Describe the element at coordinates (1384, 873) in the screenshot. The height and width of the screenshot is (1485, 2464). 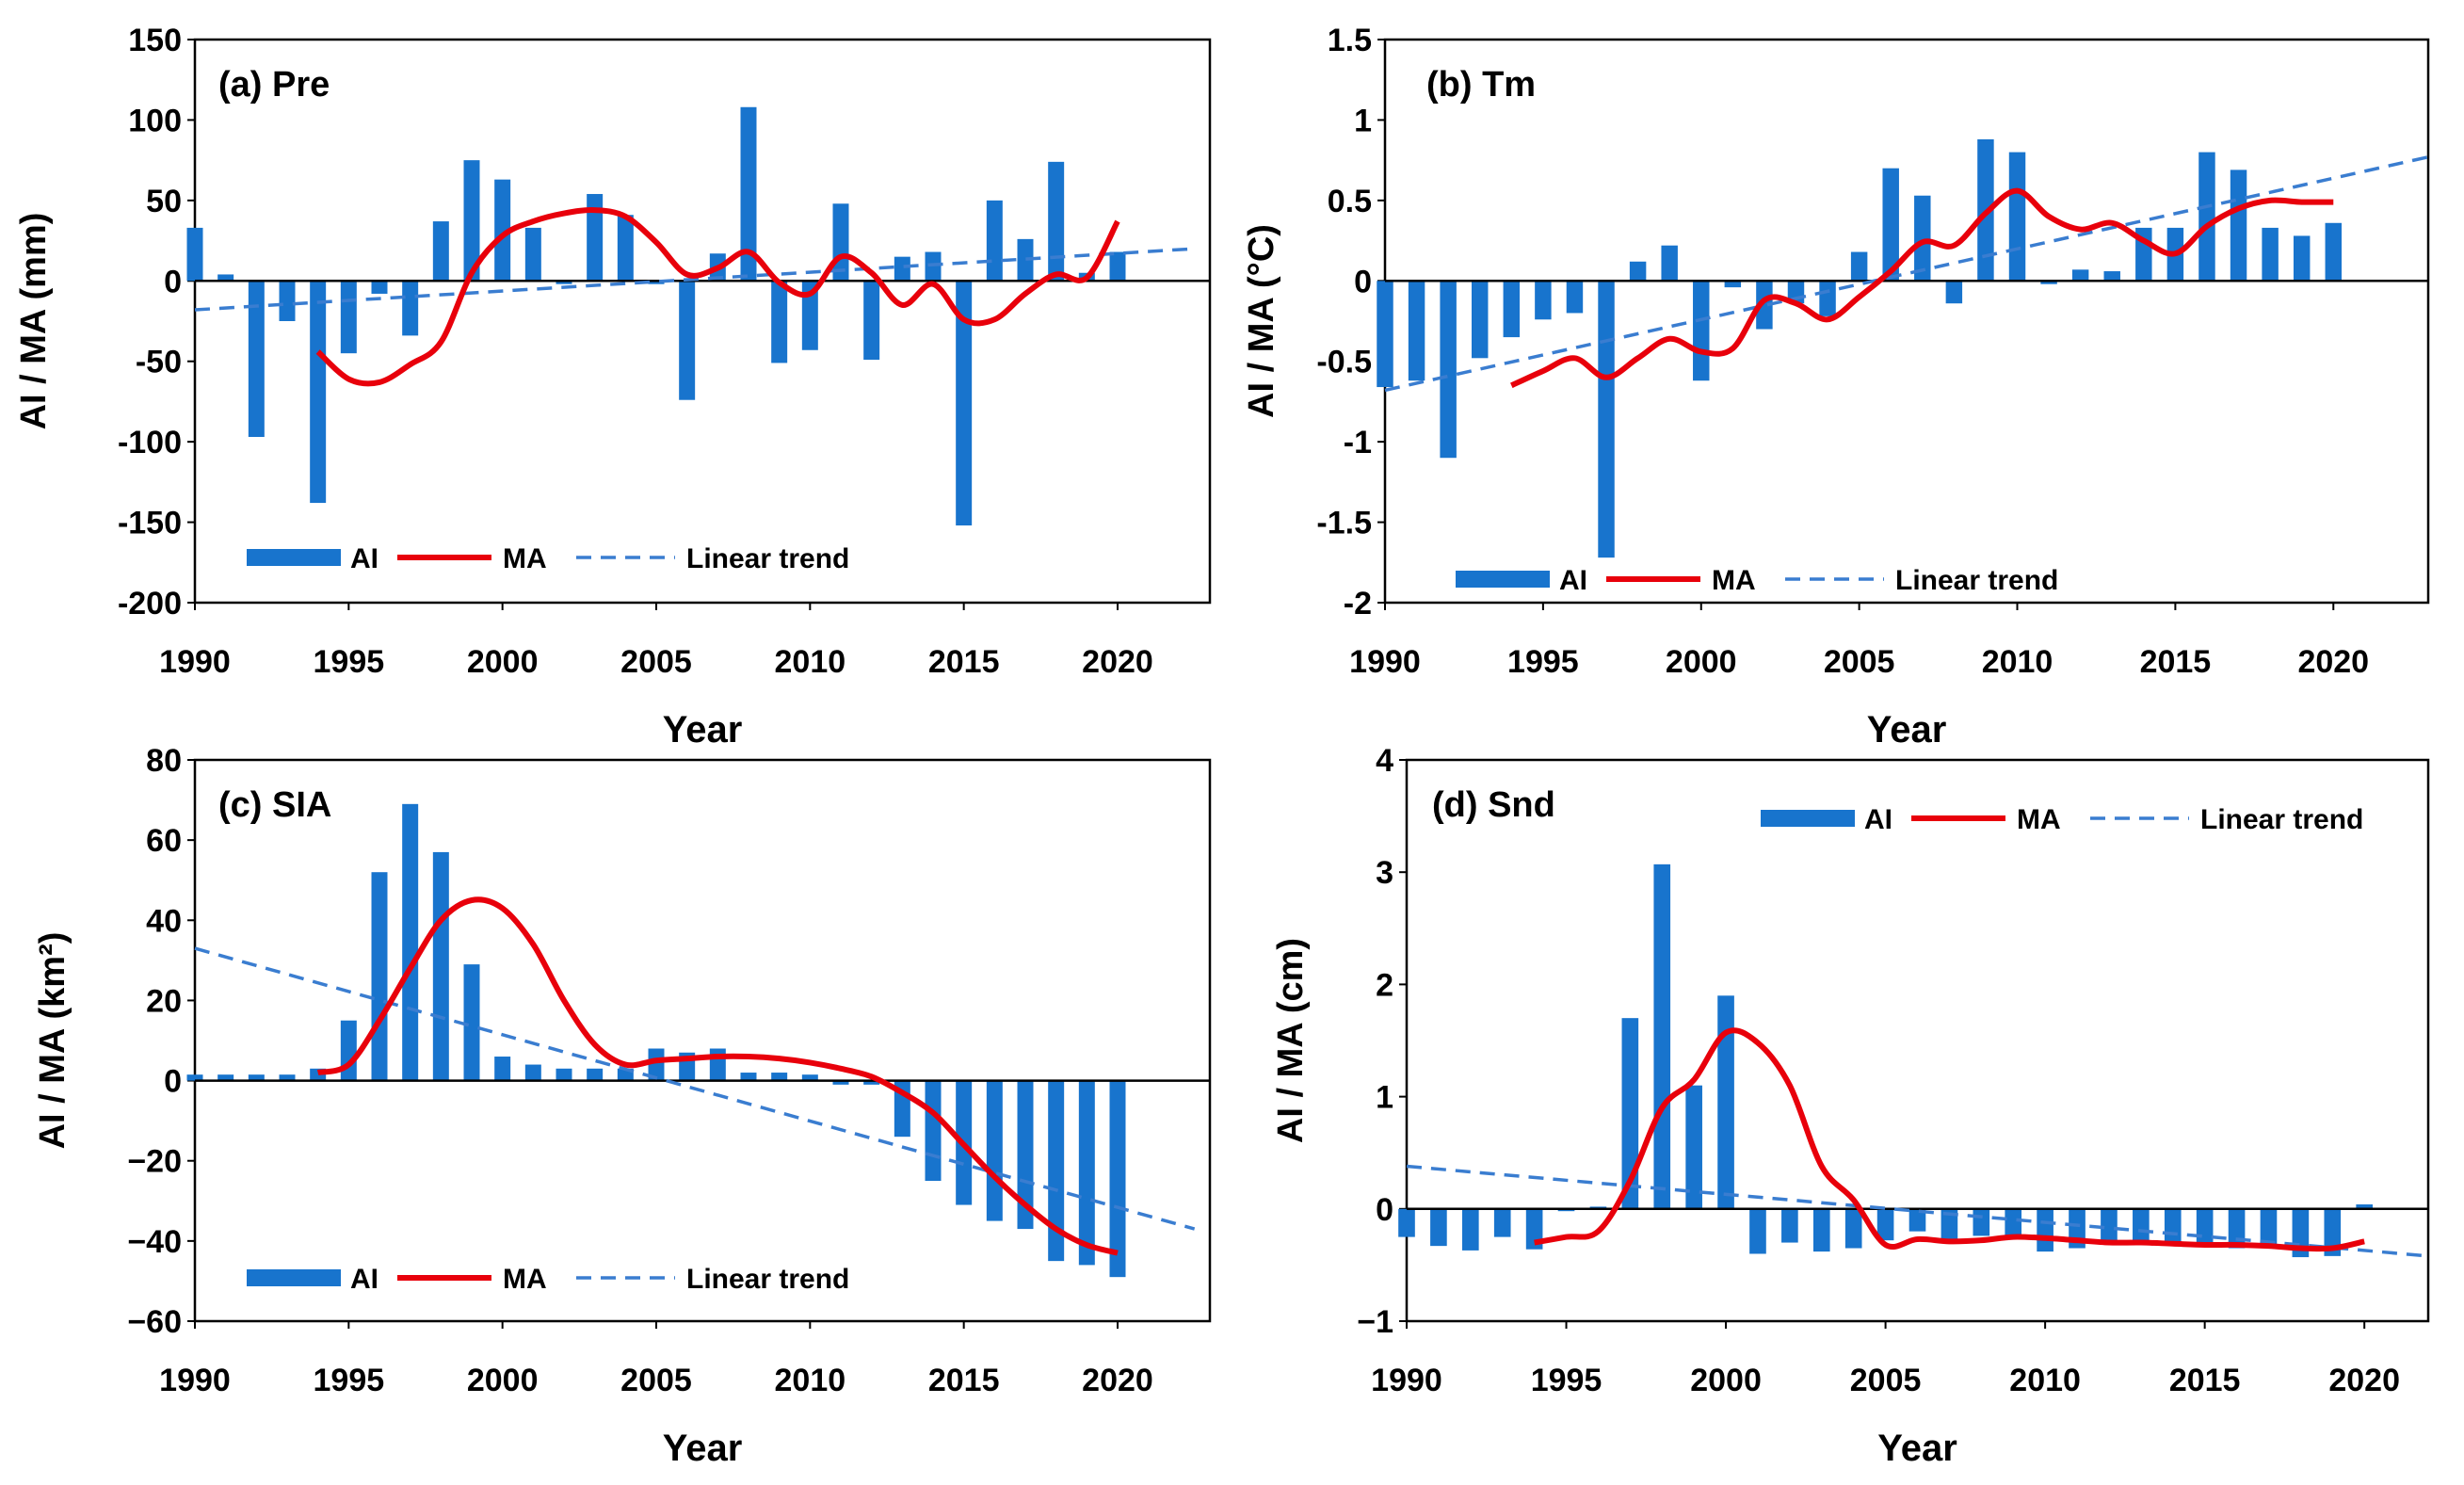
I see `y-tick-label: 3` at that location.